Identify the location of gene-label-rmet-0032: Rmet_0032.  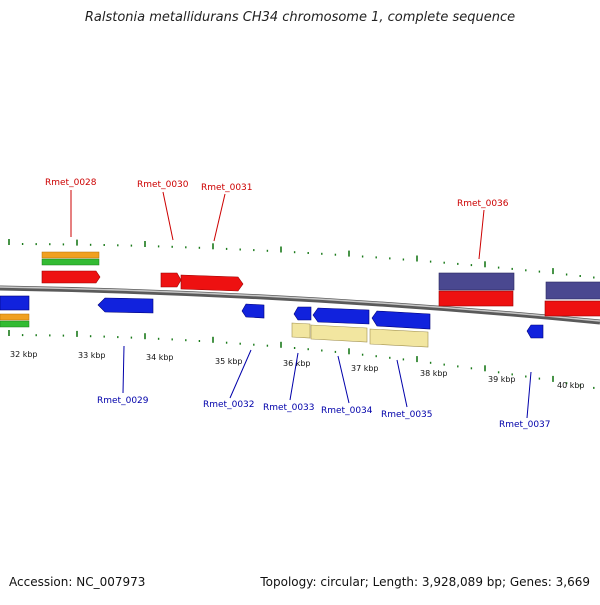
(229, 405).